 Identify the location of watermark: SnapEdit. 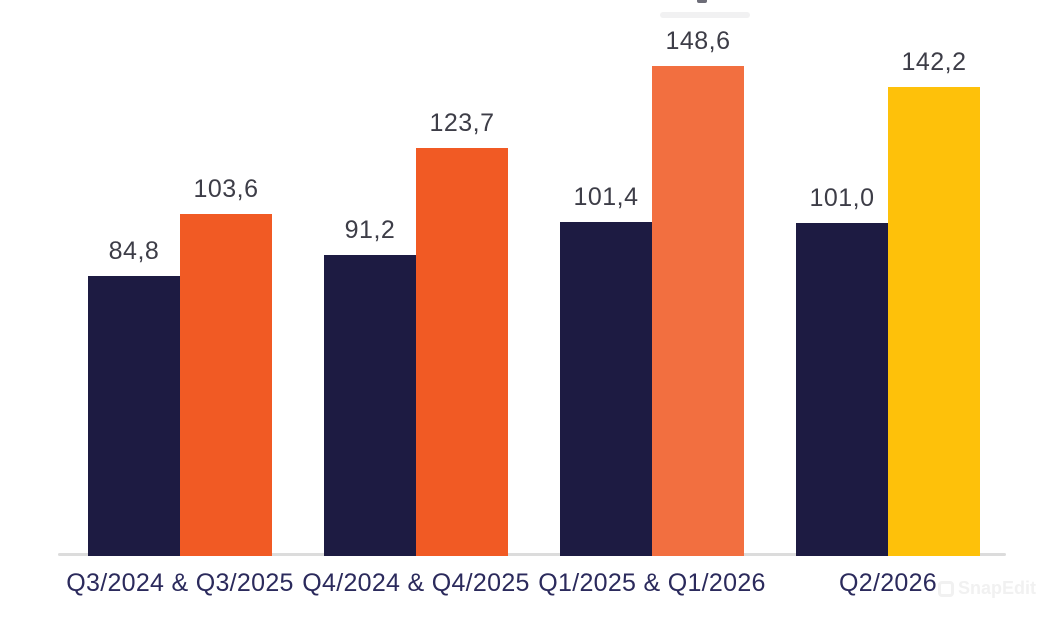
(986, 588).